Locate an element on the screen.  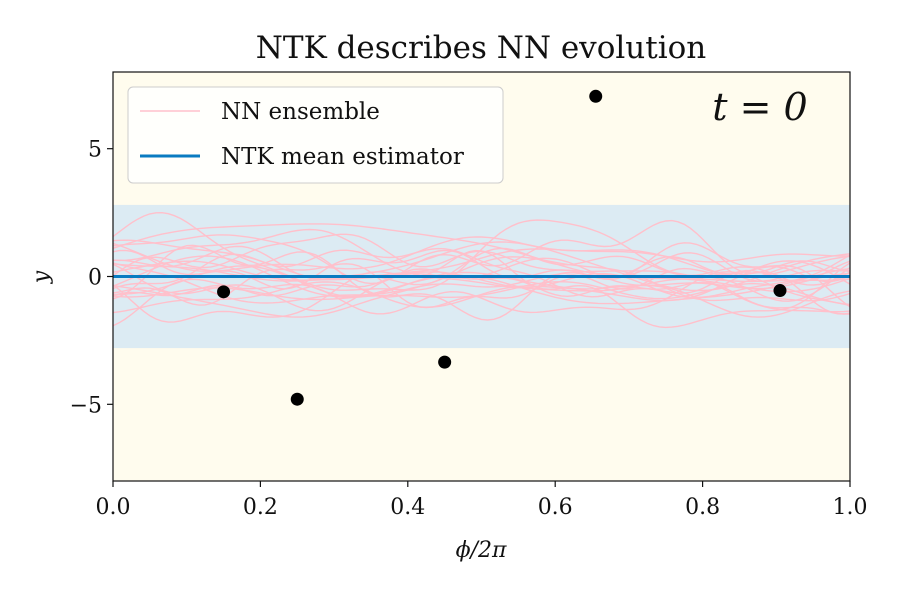
y-axis-label: y is located at coordinates (41, 277).